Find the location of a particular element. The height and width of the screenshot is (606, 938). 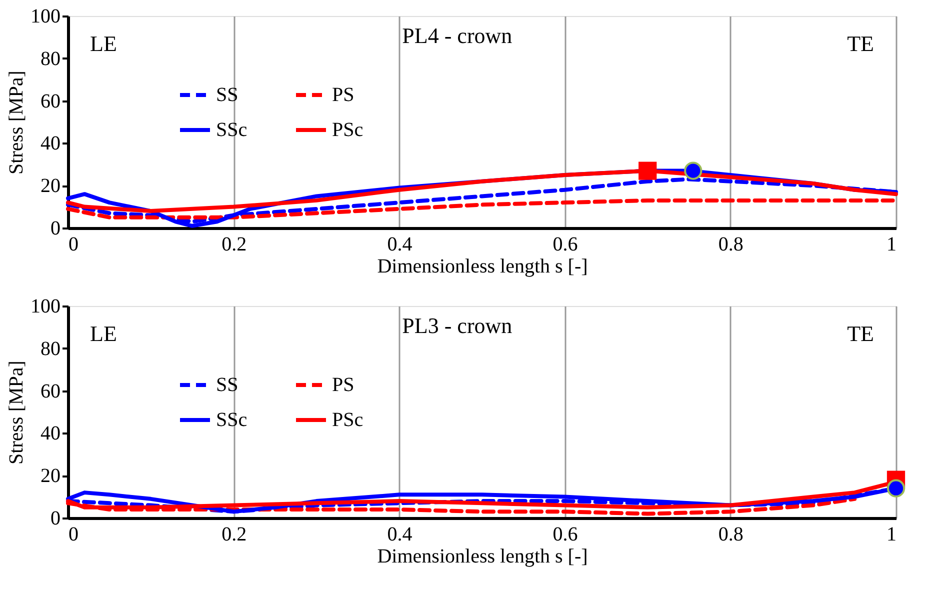

chart-title: PL3 - crown is located at coordinates (457, 325).